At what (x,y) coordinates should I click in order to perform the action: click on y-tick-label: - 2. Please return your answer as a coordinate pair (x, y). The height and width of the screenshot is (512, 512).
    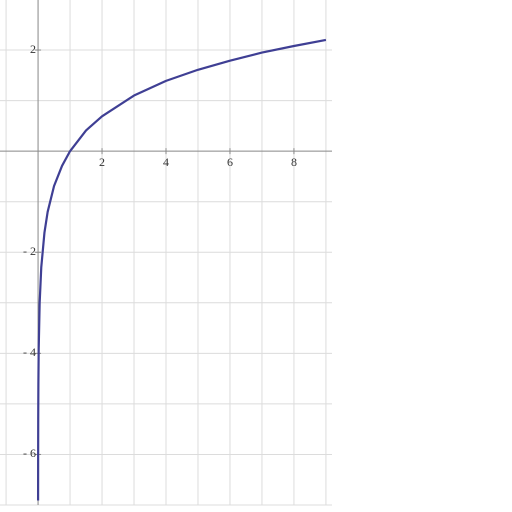
    Looking at the image, I should click on (29, 251).